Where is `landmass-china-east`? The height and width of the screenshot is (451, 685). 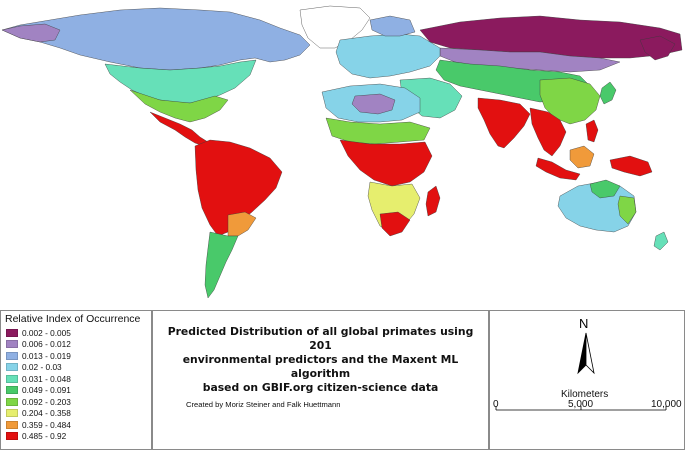 landmass-china-east is located at coordinates (570, 101).